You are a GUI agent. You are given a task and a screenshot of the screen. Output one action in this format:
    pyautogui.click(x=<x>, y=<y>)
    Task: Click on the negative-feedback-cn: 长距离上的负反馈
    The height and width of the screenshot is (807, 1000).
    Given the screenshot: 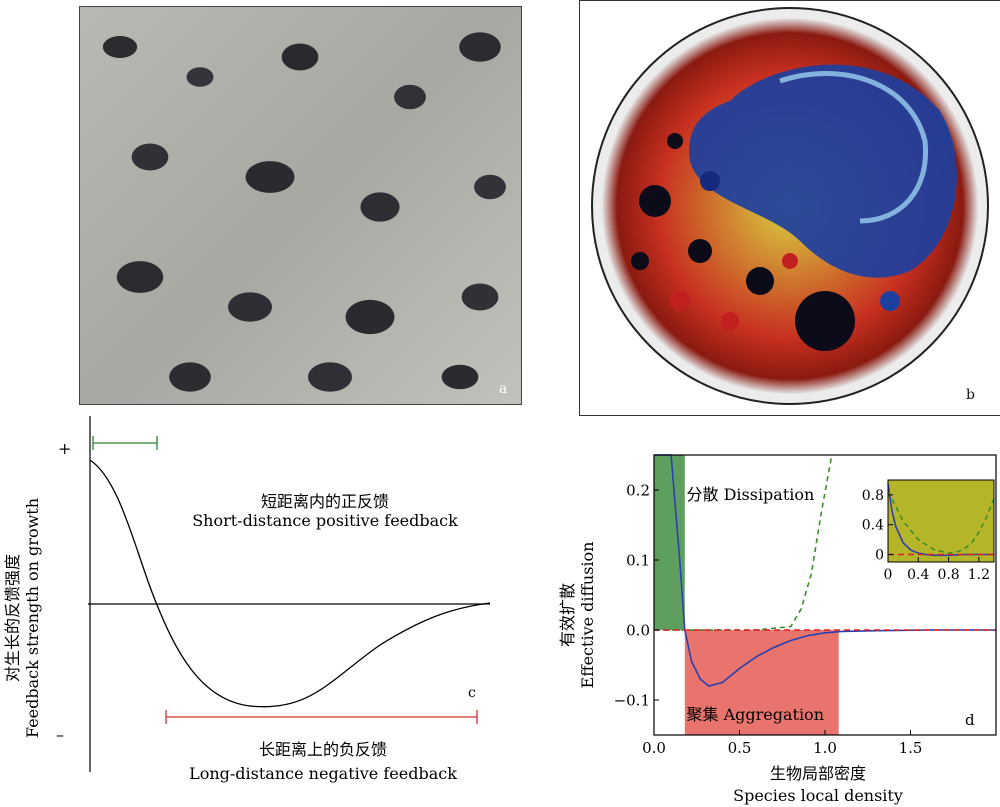 What is the action you would take?
    pyautogui.click(x=323, y=749)
    